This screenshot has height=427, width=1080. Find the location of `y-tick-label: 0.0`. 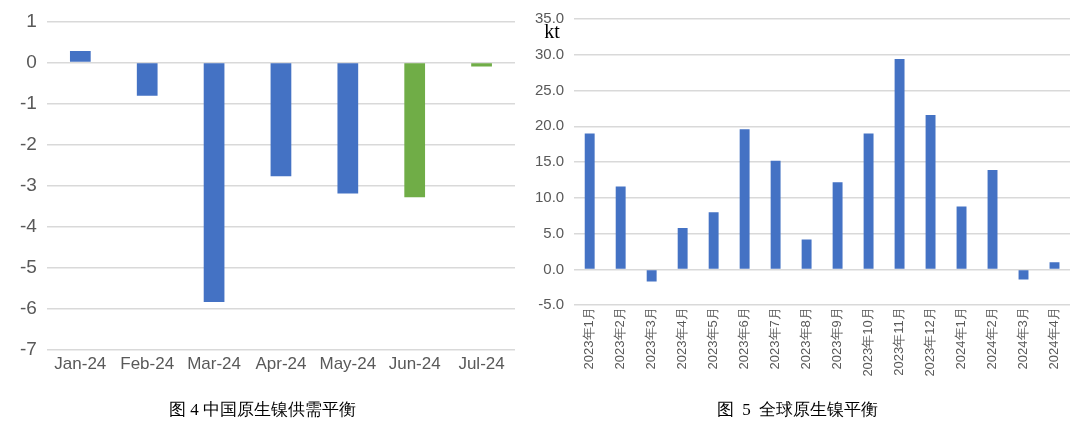

y-tick-label: 0.0 is located at coordinates (554, 268).